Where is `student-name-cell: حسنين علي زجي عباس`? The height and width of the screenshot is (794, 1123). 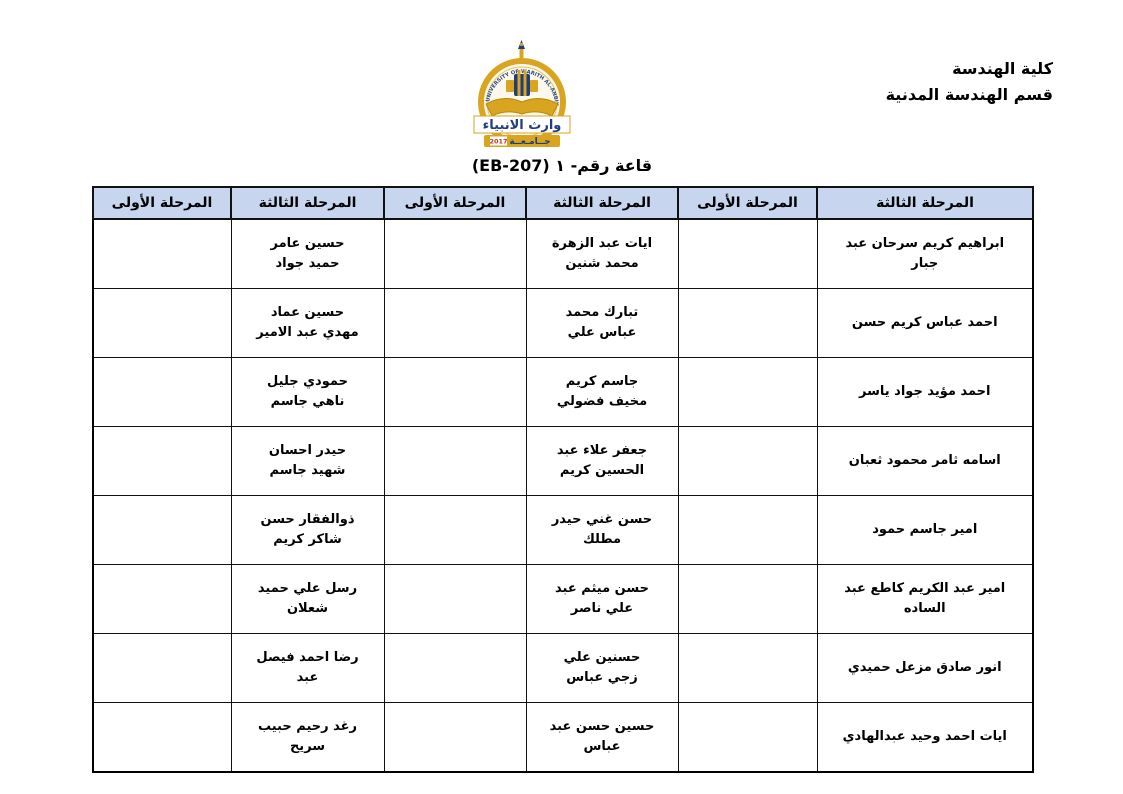
student-name-cell: حسنين علي زجي عباس is located at coordinates (602, 668).